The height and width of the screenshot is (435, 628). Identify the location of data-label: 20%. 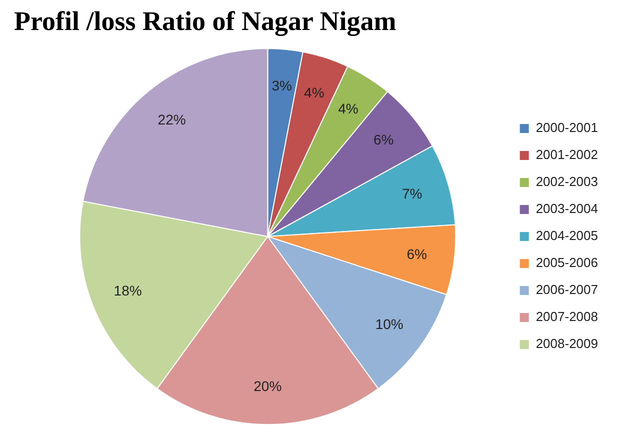
(268, 386).